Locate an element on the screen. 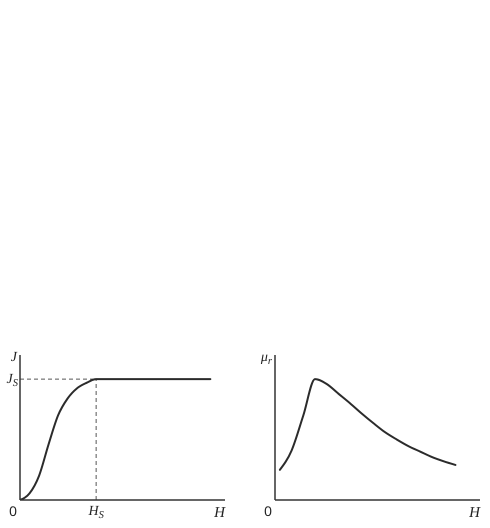 The width and height of the screenshot is (490, 528). y-axis-title: J is located at coordinates (14, 357).